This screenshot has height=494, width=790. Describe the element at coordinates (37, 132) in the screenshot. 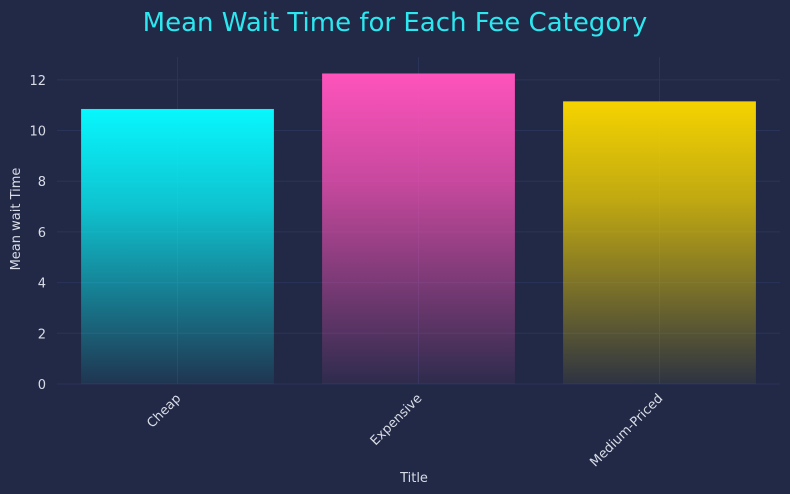

I see `y-tick-label: 10` at that location.